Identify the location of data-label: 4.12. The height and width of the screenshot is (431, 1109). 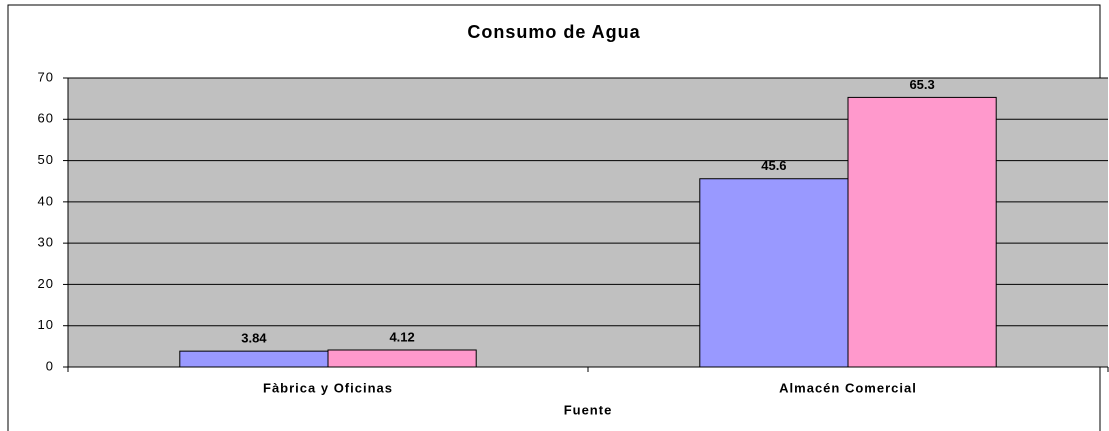
(401, 336).